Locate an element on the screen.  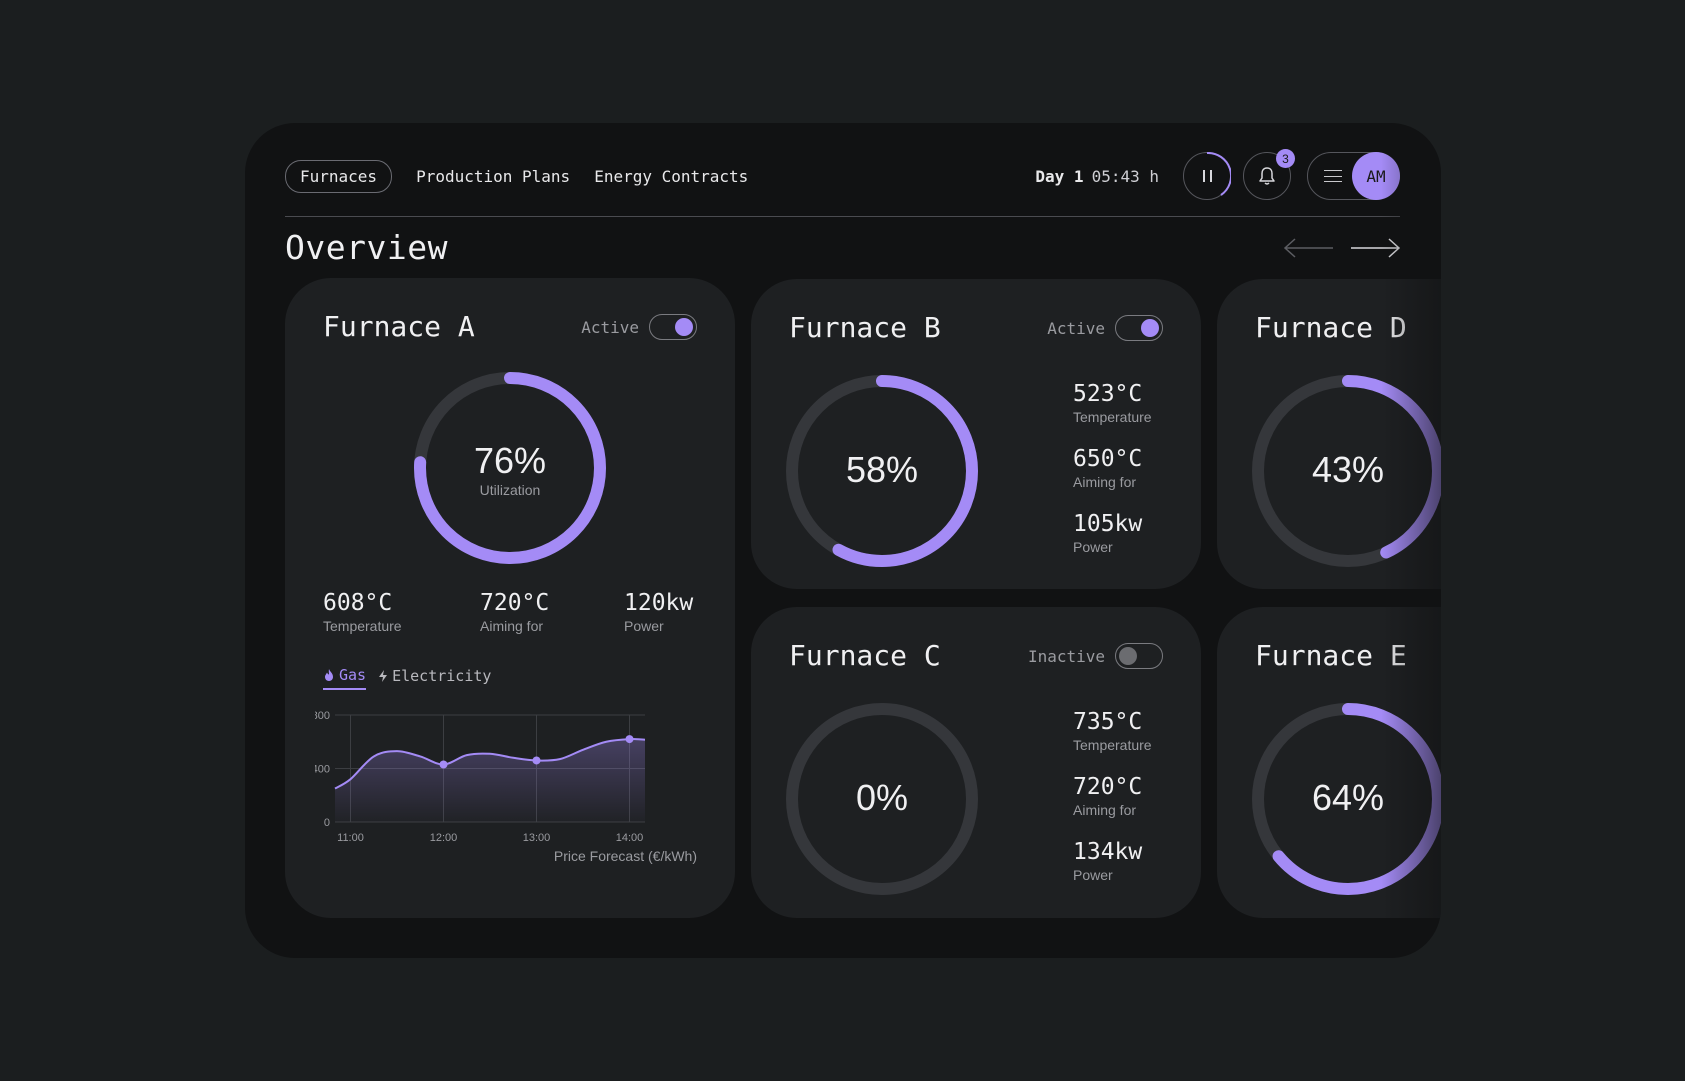
temperature-value: 608°C is located at coordinates (358, 603).